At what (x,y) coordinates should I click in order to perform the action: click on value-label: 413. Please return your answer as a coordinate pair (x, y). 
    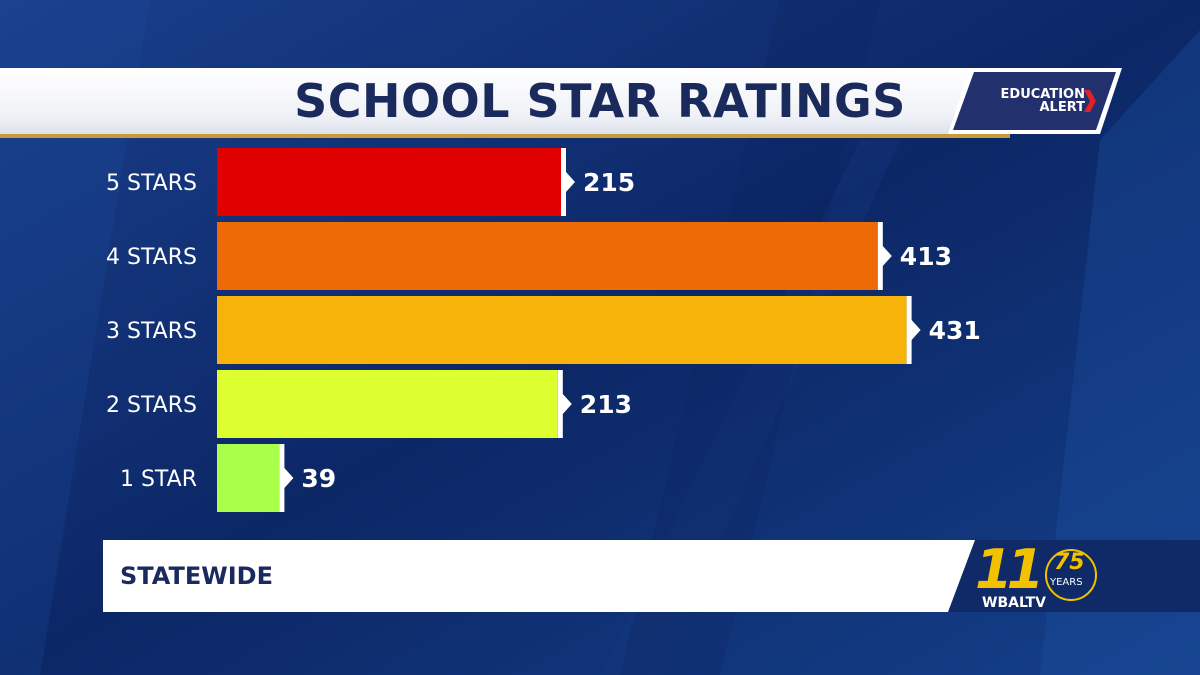
    Looking at the image, I should click on (926, 256).